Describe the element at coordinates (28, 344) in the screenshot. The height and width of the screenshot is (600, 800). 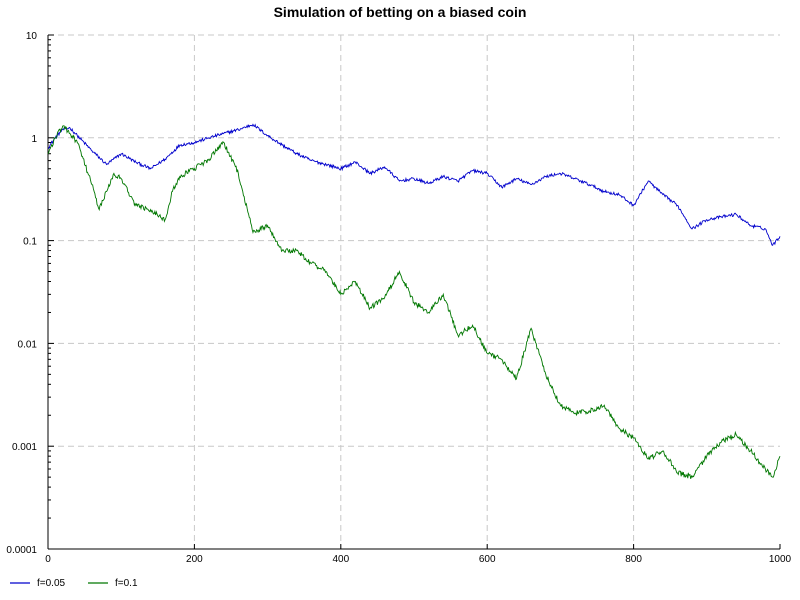
I see `y-tick-label: 0.01` at that location.